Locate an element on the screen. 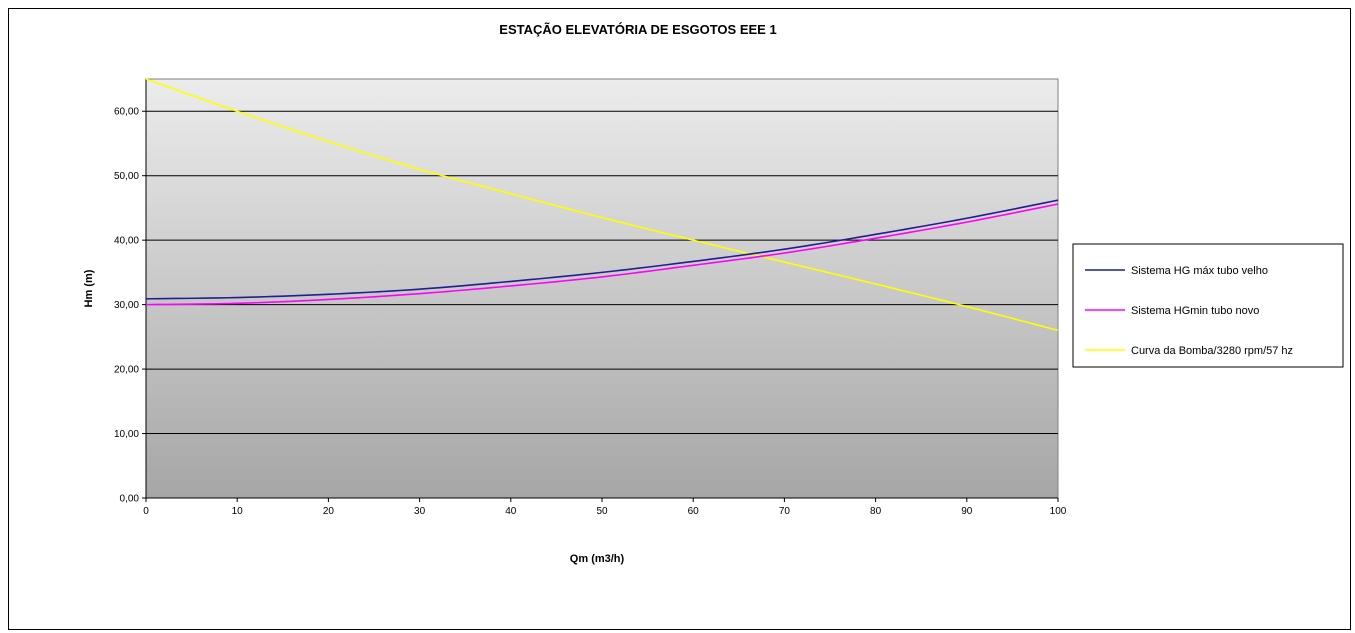 Image resolution: width=1355 pixels, height=633 pixels. y-axis-label: Hm (m) is located at coordinates (89, 288).